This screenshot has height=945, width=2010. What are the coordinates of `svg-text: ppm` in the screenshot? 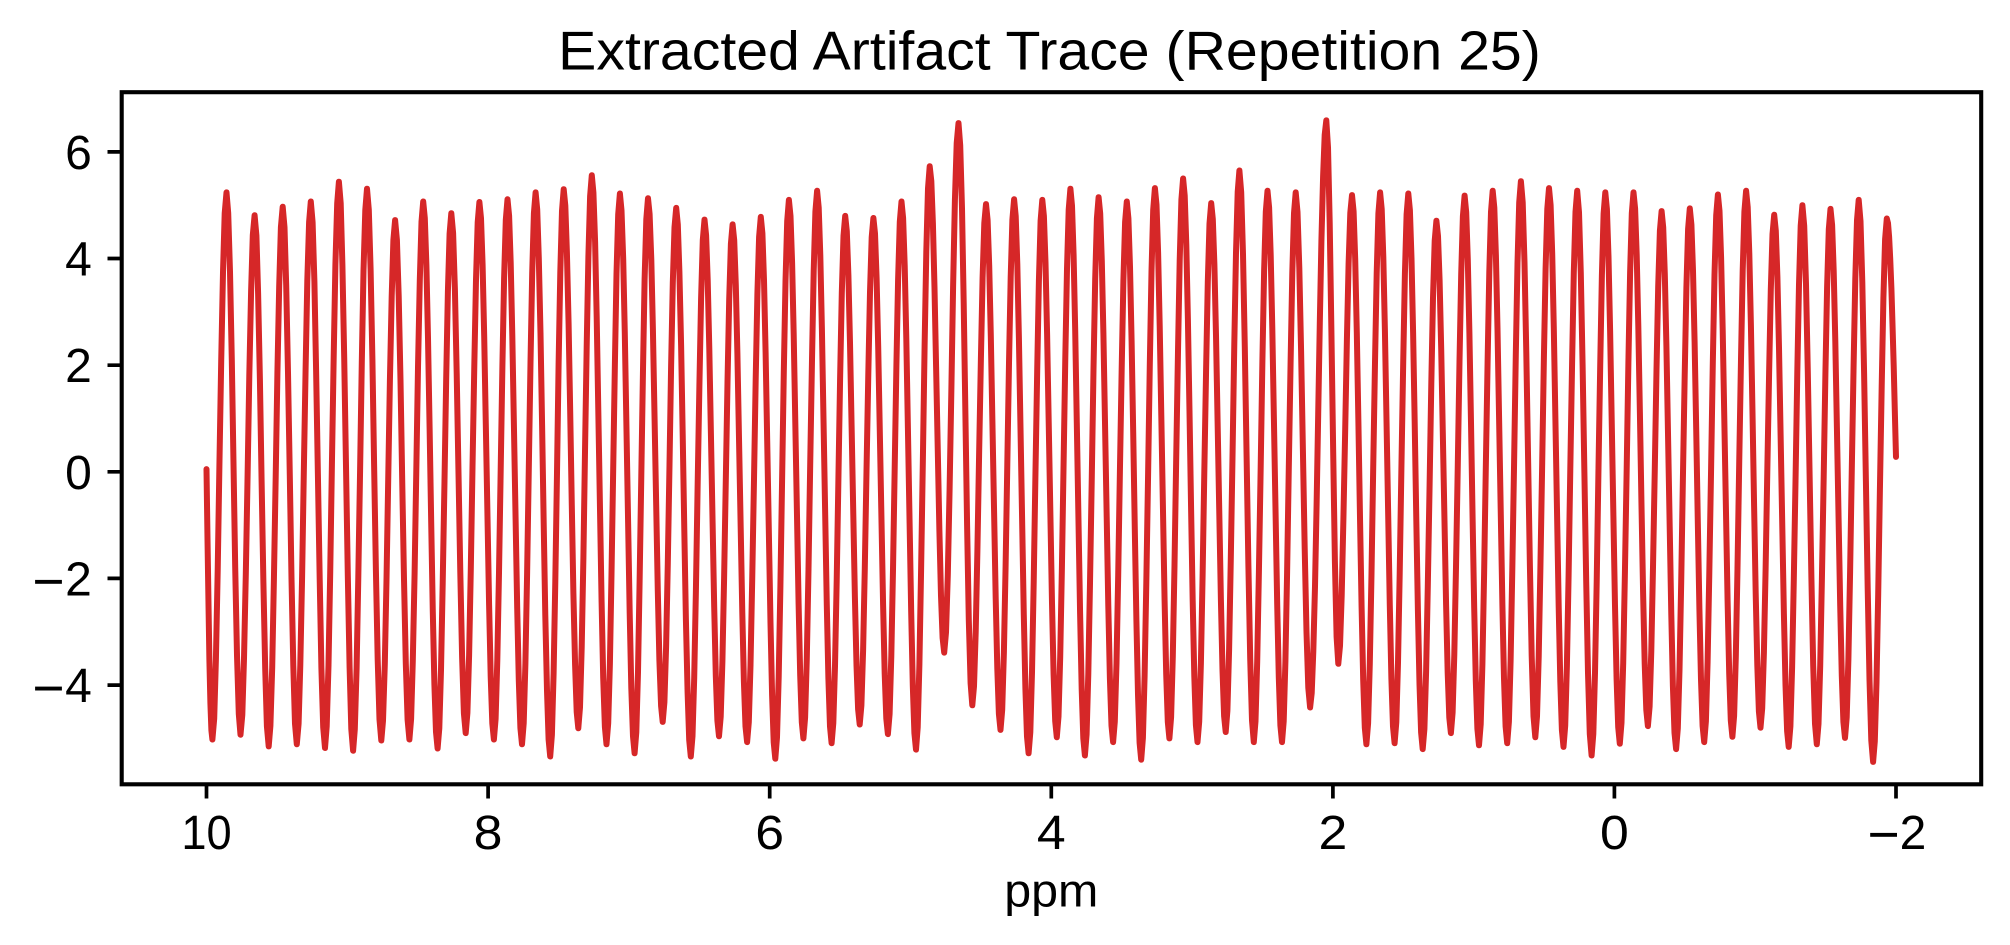 It's located at (1051, 891).